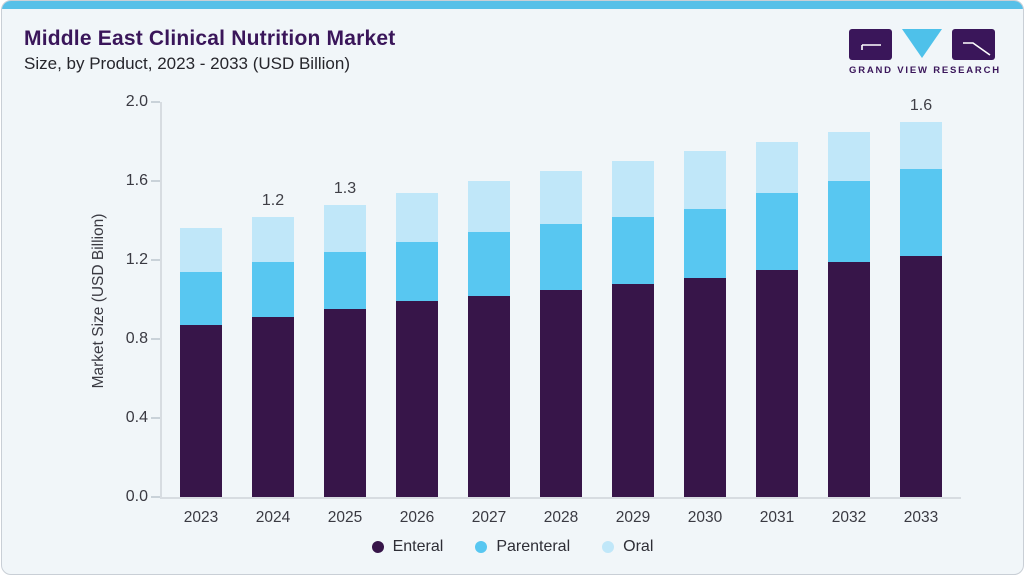 This screenshot has width=1025, height=576. I want to click on bar-segment-oral-2029, so click(633, 189).